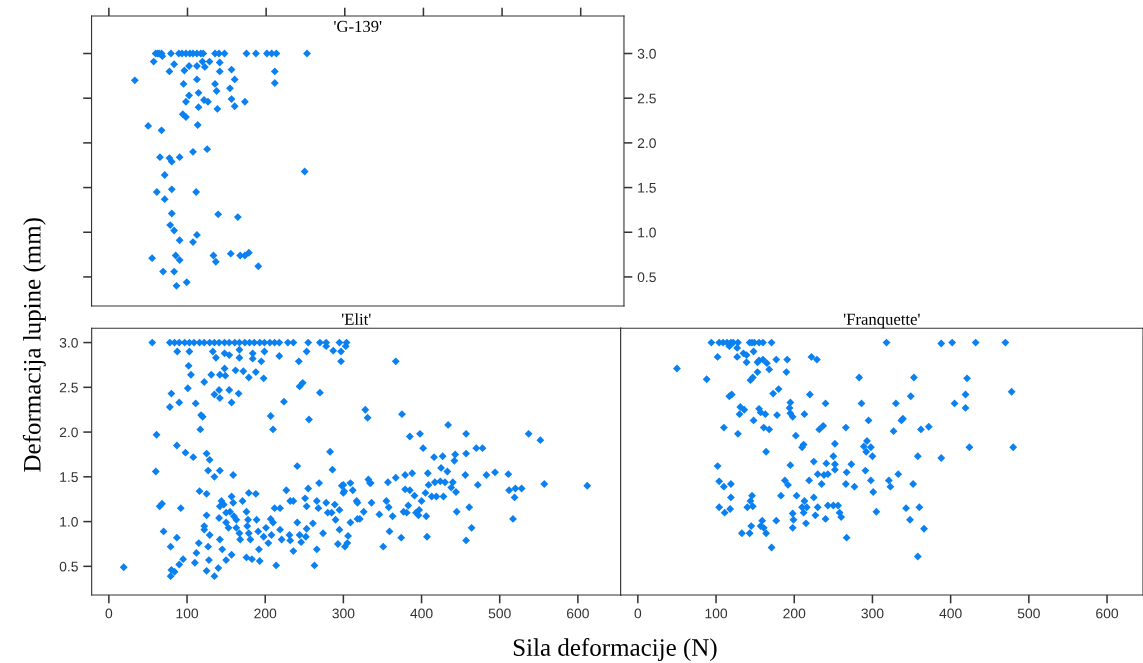  What do you see at coordinates (358, 26) in the screenshot?
I see `chart-title: 'G-139'` at bounding box center [358, 26].